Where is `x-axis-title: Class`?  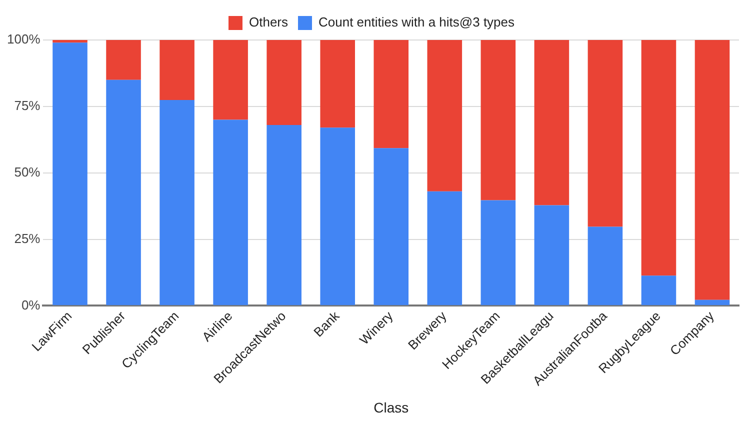
x-axis-title: Class is located at coordinates (391, 407).